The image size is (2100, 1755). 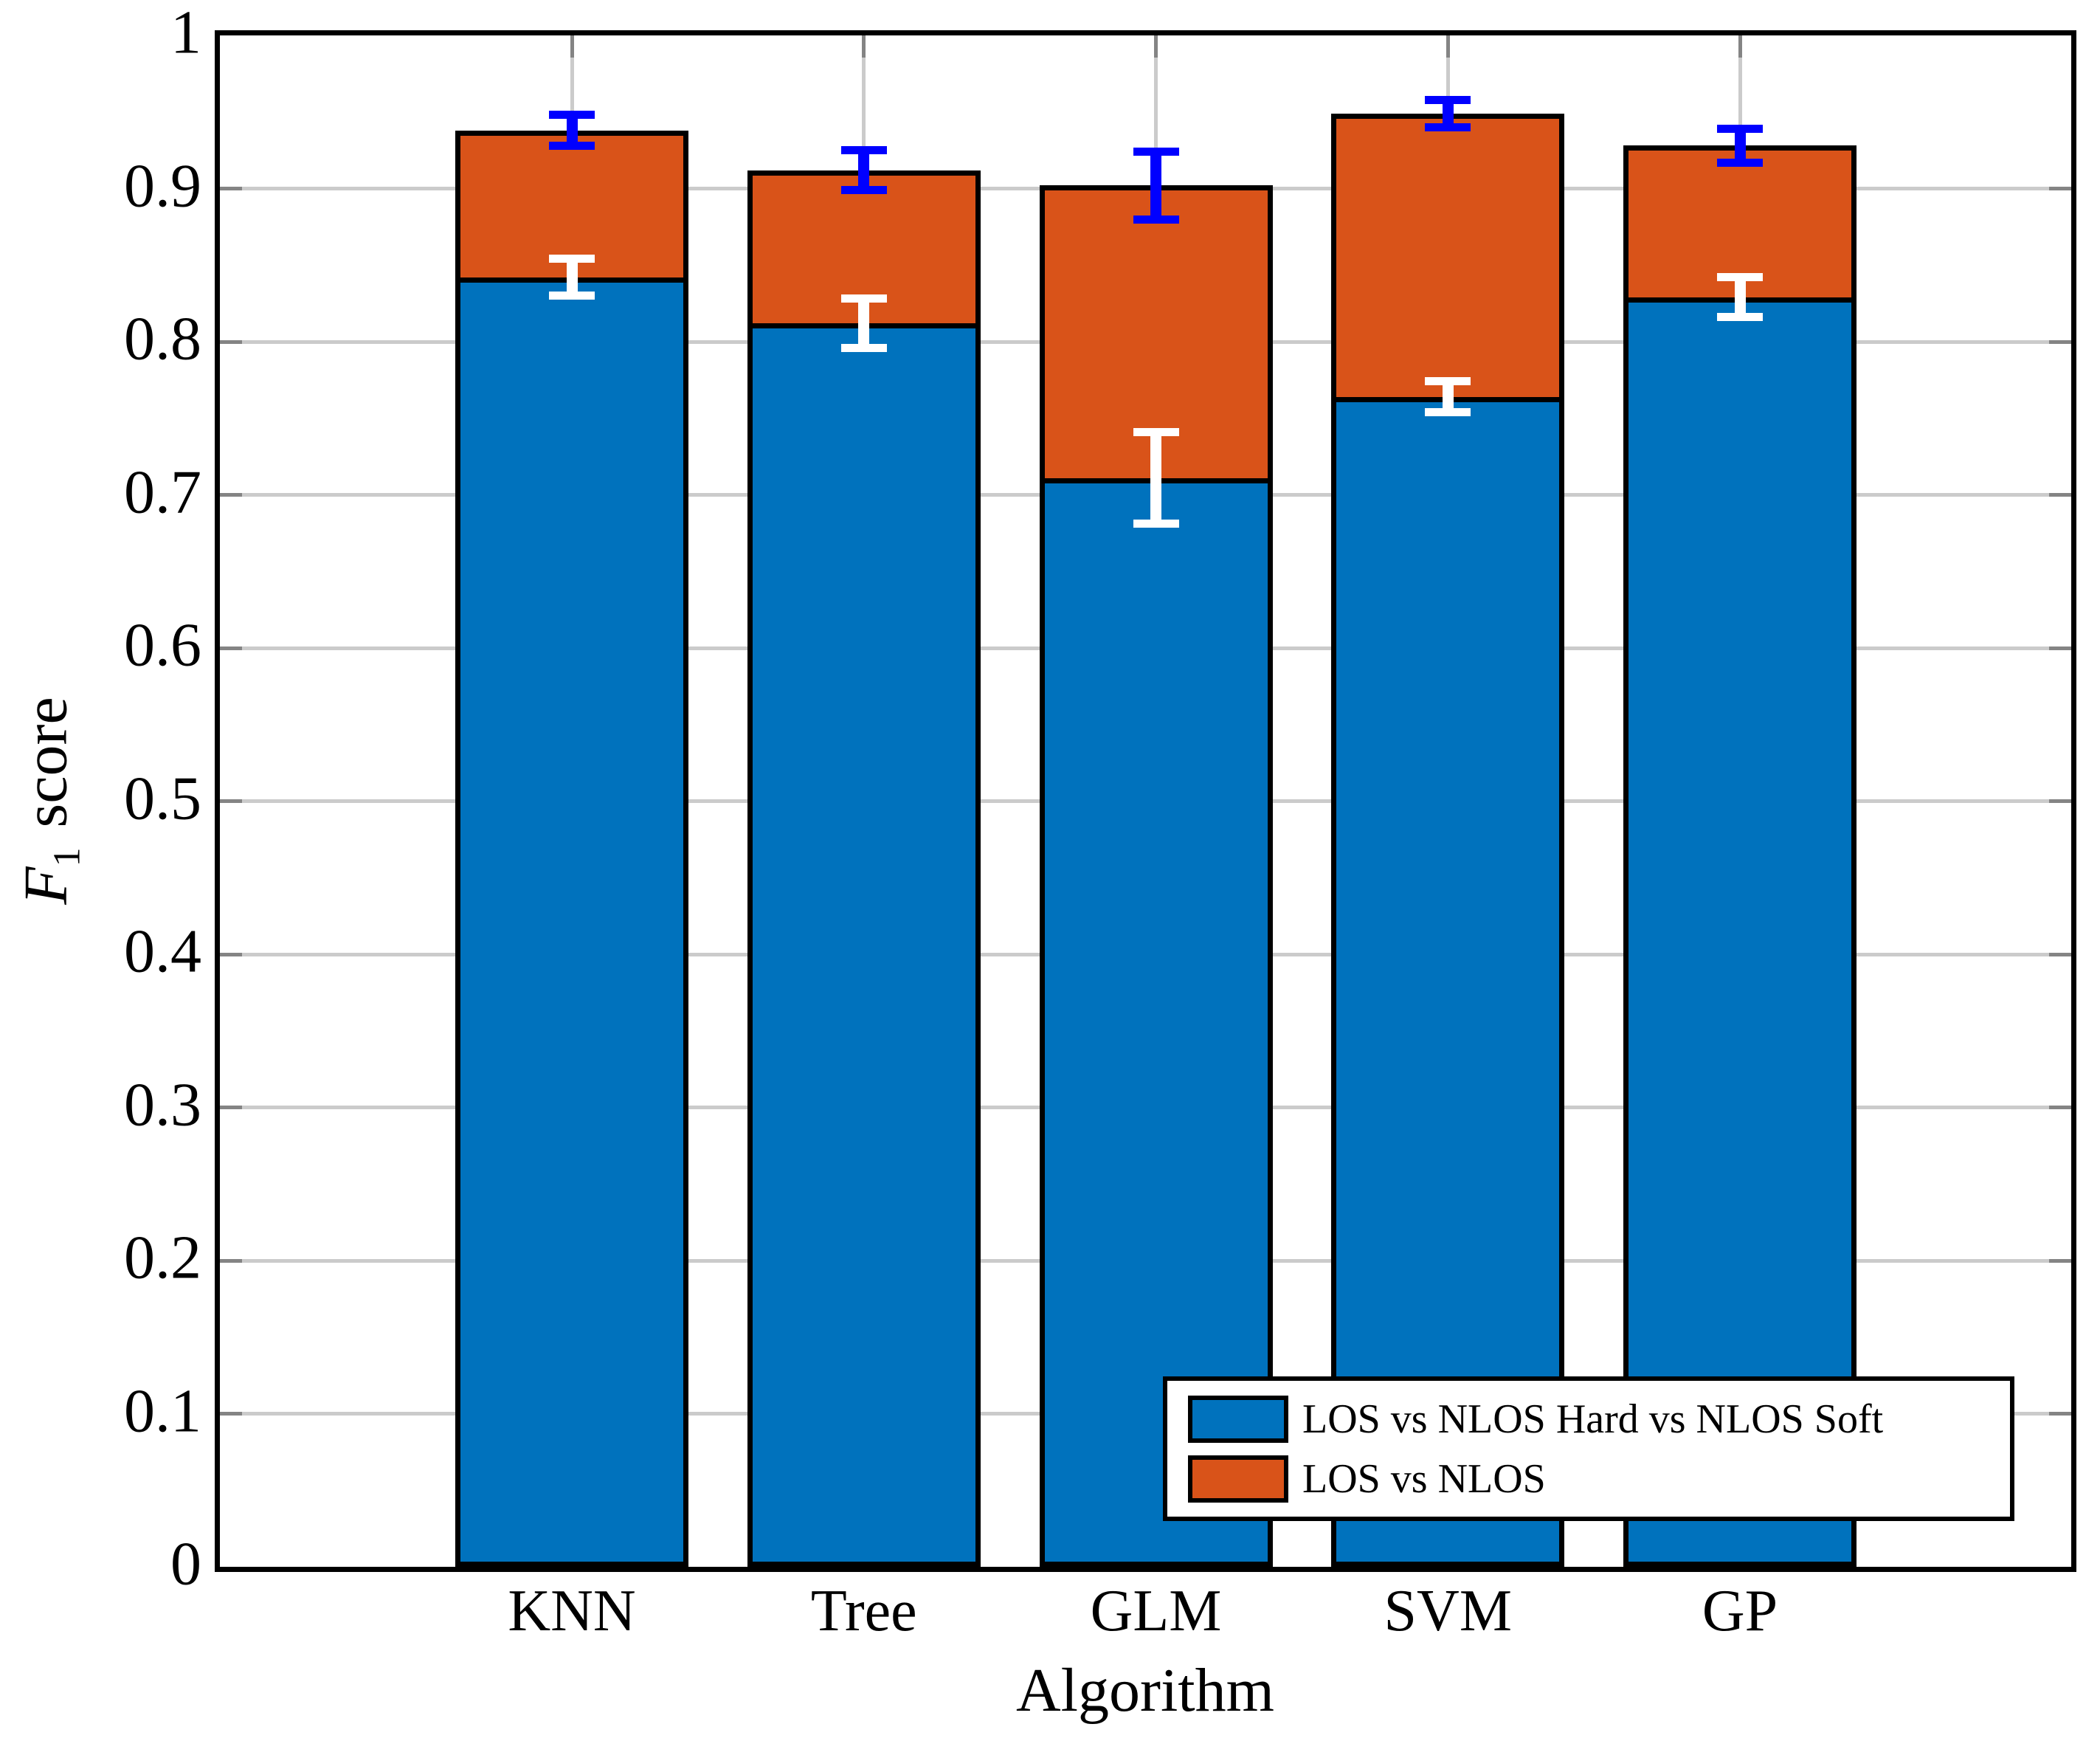 I want to click on x-category-label-svm: SVM, so click(x=1448, y=1611).